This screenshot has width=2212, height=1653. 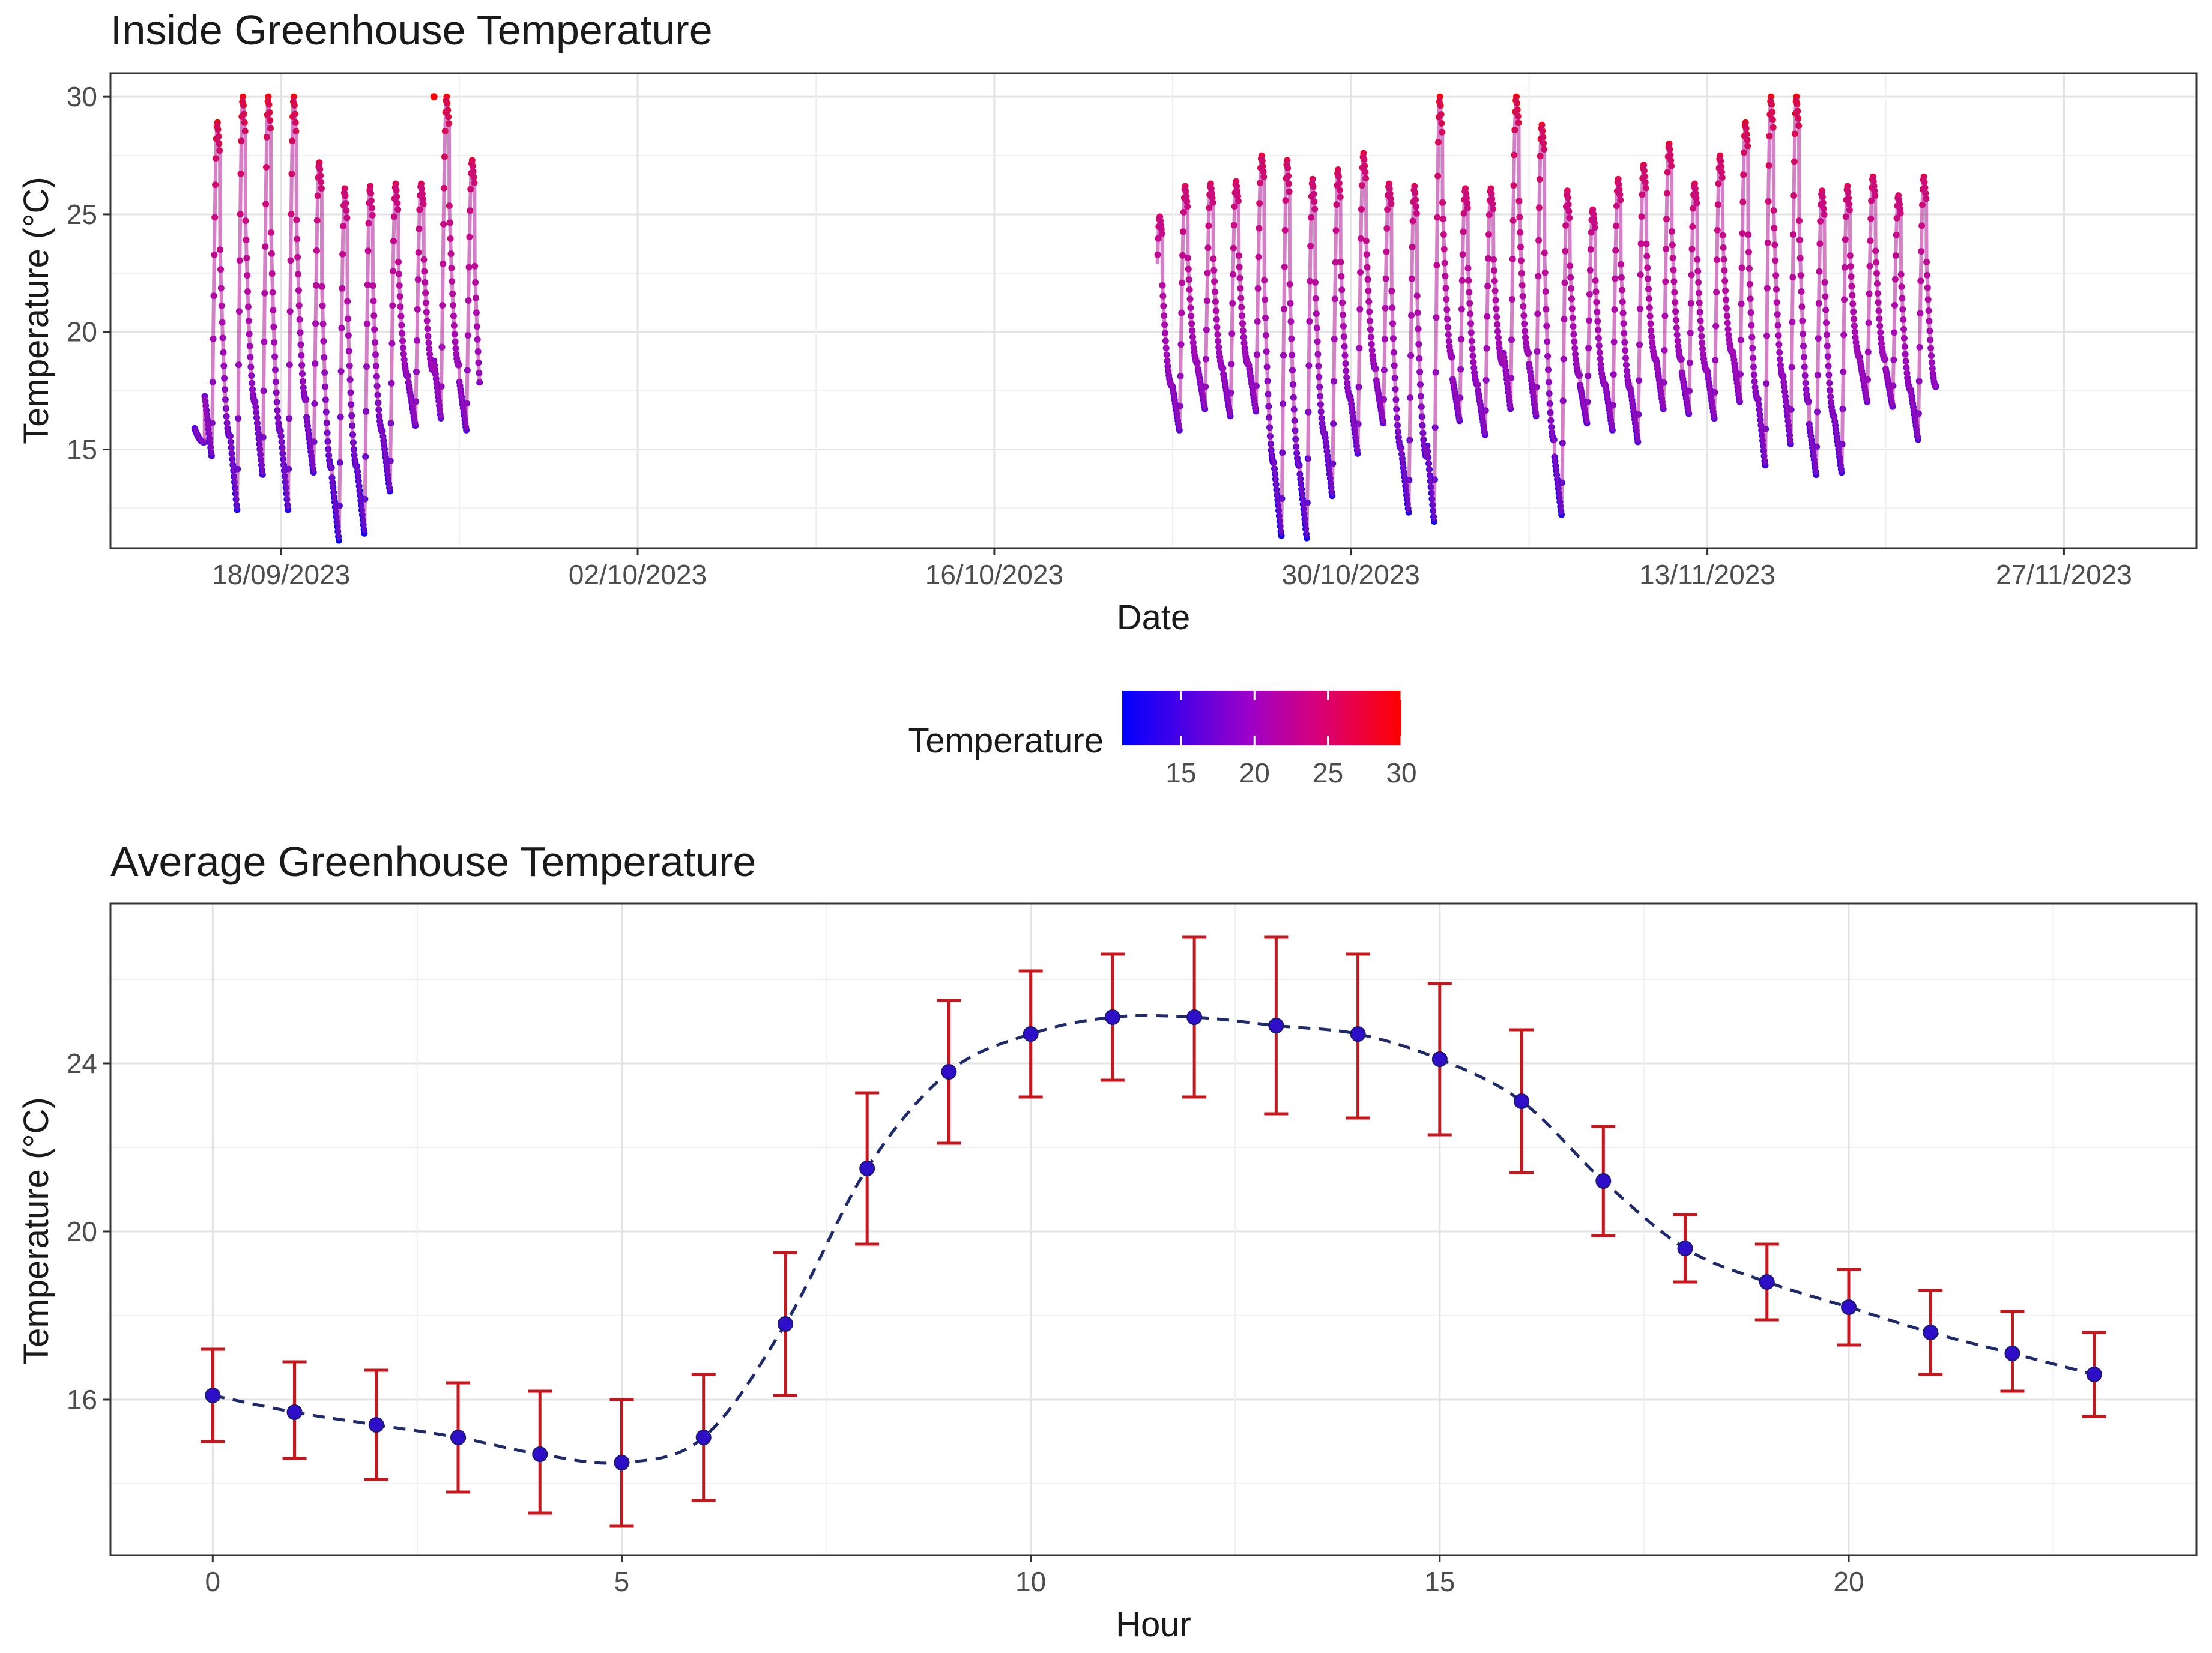 I want to click on top-y-tick-label: 15, so click(x=82, y=449).